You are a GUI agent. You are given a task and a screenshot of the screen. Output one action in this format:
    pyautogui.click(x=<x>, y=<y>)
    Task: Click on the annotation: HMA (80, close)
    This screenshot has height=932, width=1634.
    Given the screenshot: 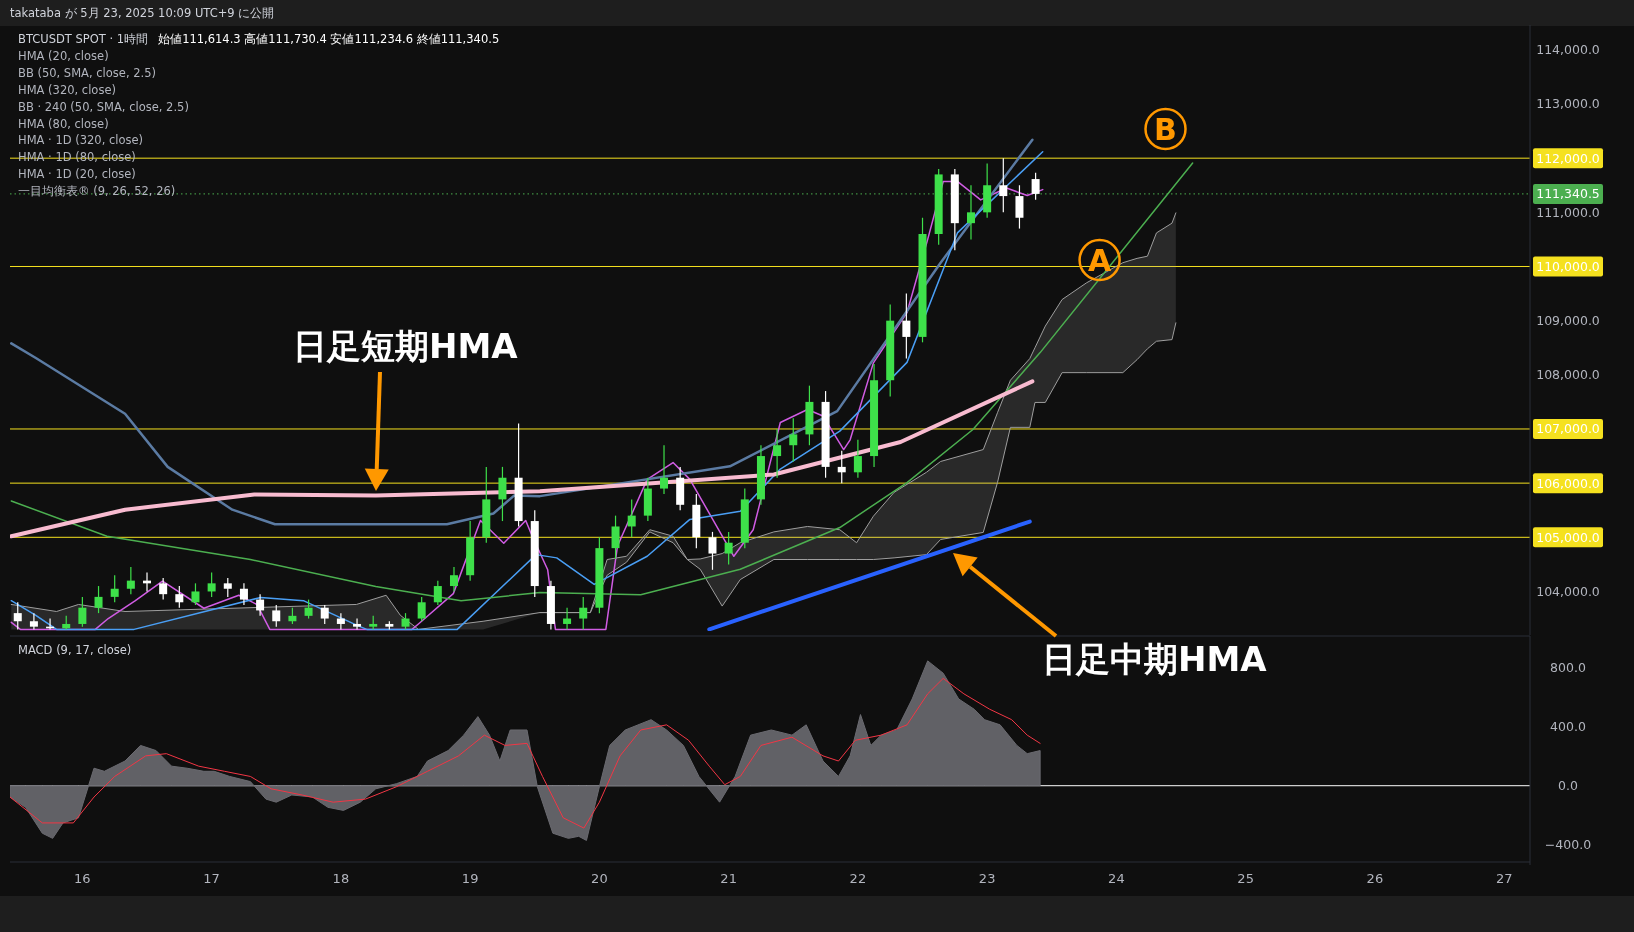 What is the action you would take?
    pyautogui.click(x=63, y=123)
    